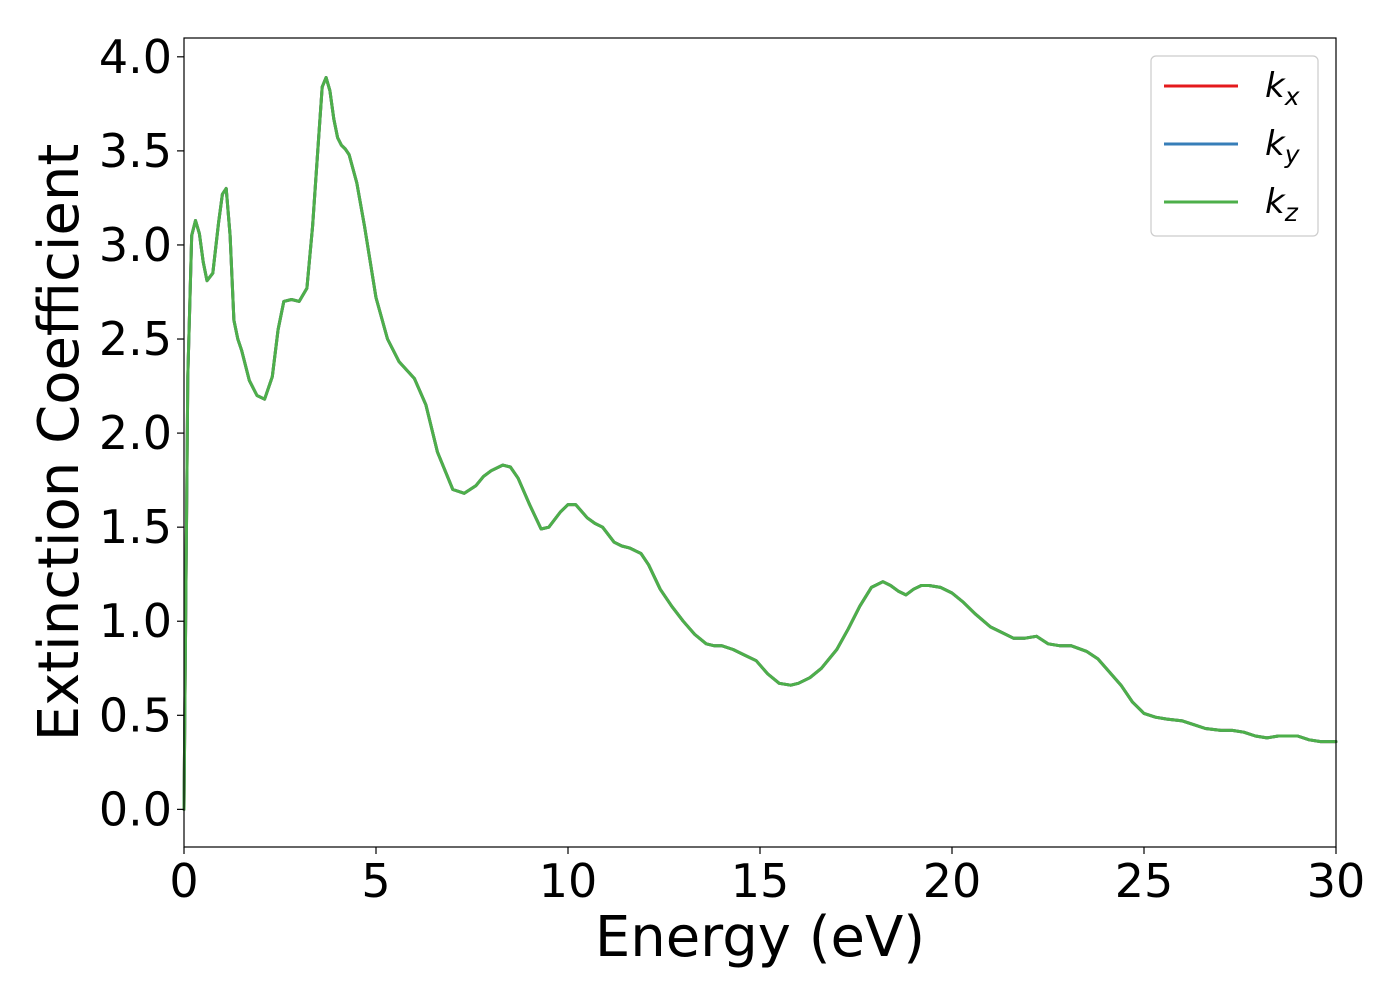  I want to click on x-tick-label: 0, so click(183, 881).